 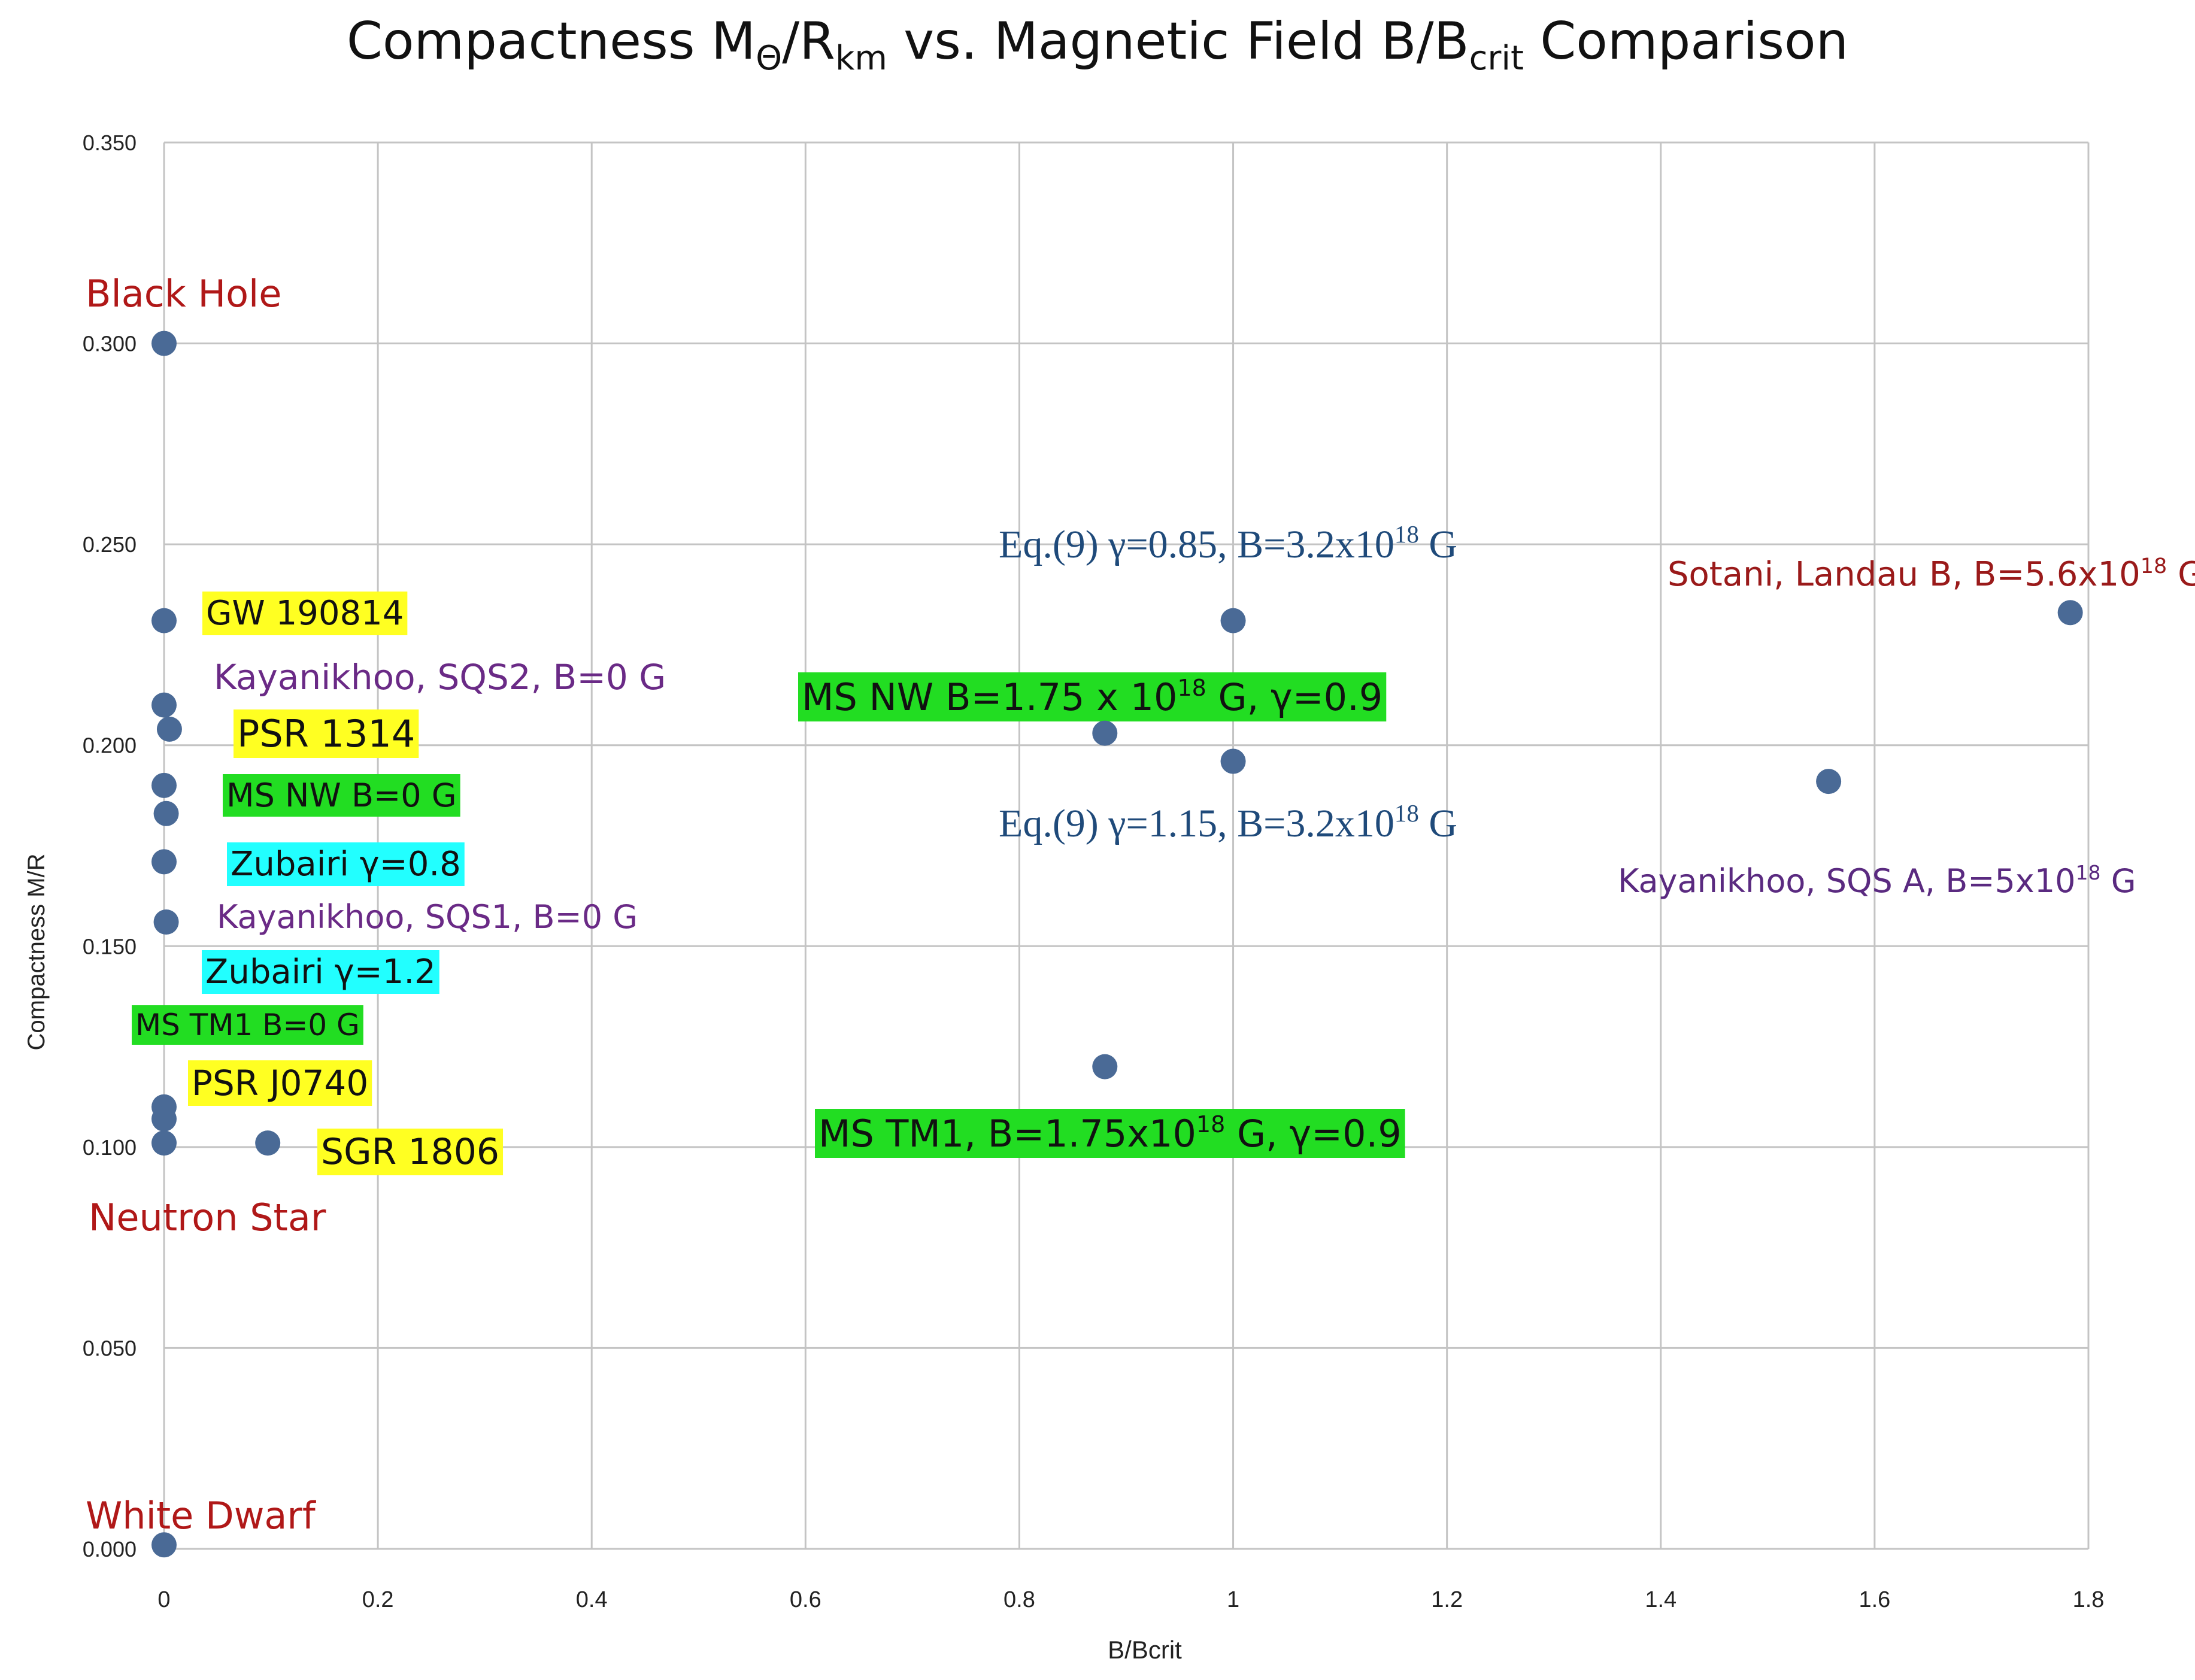 I want to click on annotation-text: Eq.(9) γ=1.15, B=3.2x1018 G, so click(x=1228, y=822).